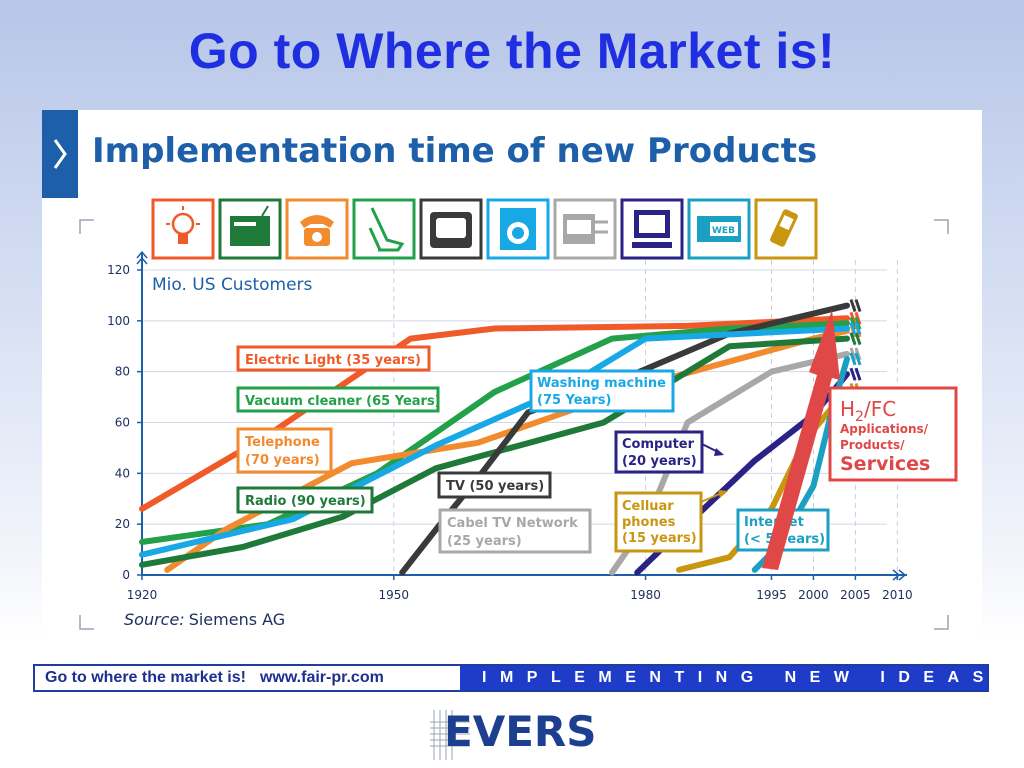 This screenshot has width=1024, height=768. What do you see at coordinates (250, 229) in the screenshot?
I see `radio-set-icon` at bounding box center [250, 229].